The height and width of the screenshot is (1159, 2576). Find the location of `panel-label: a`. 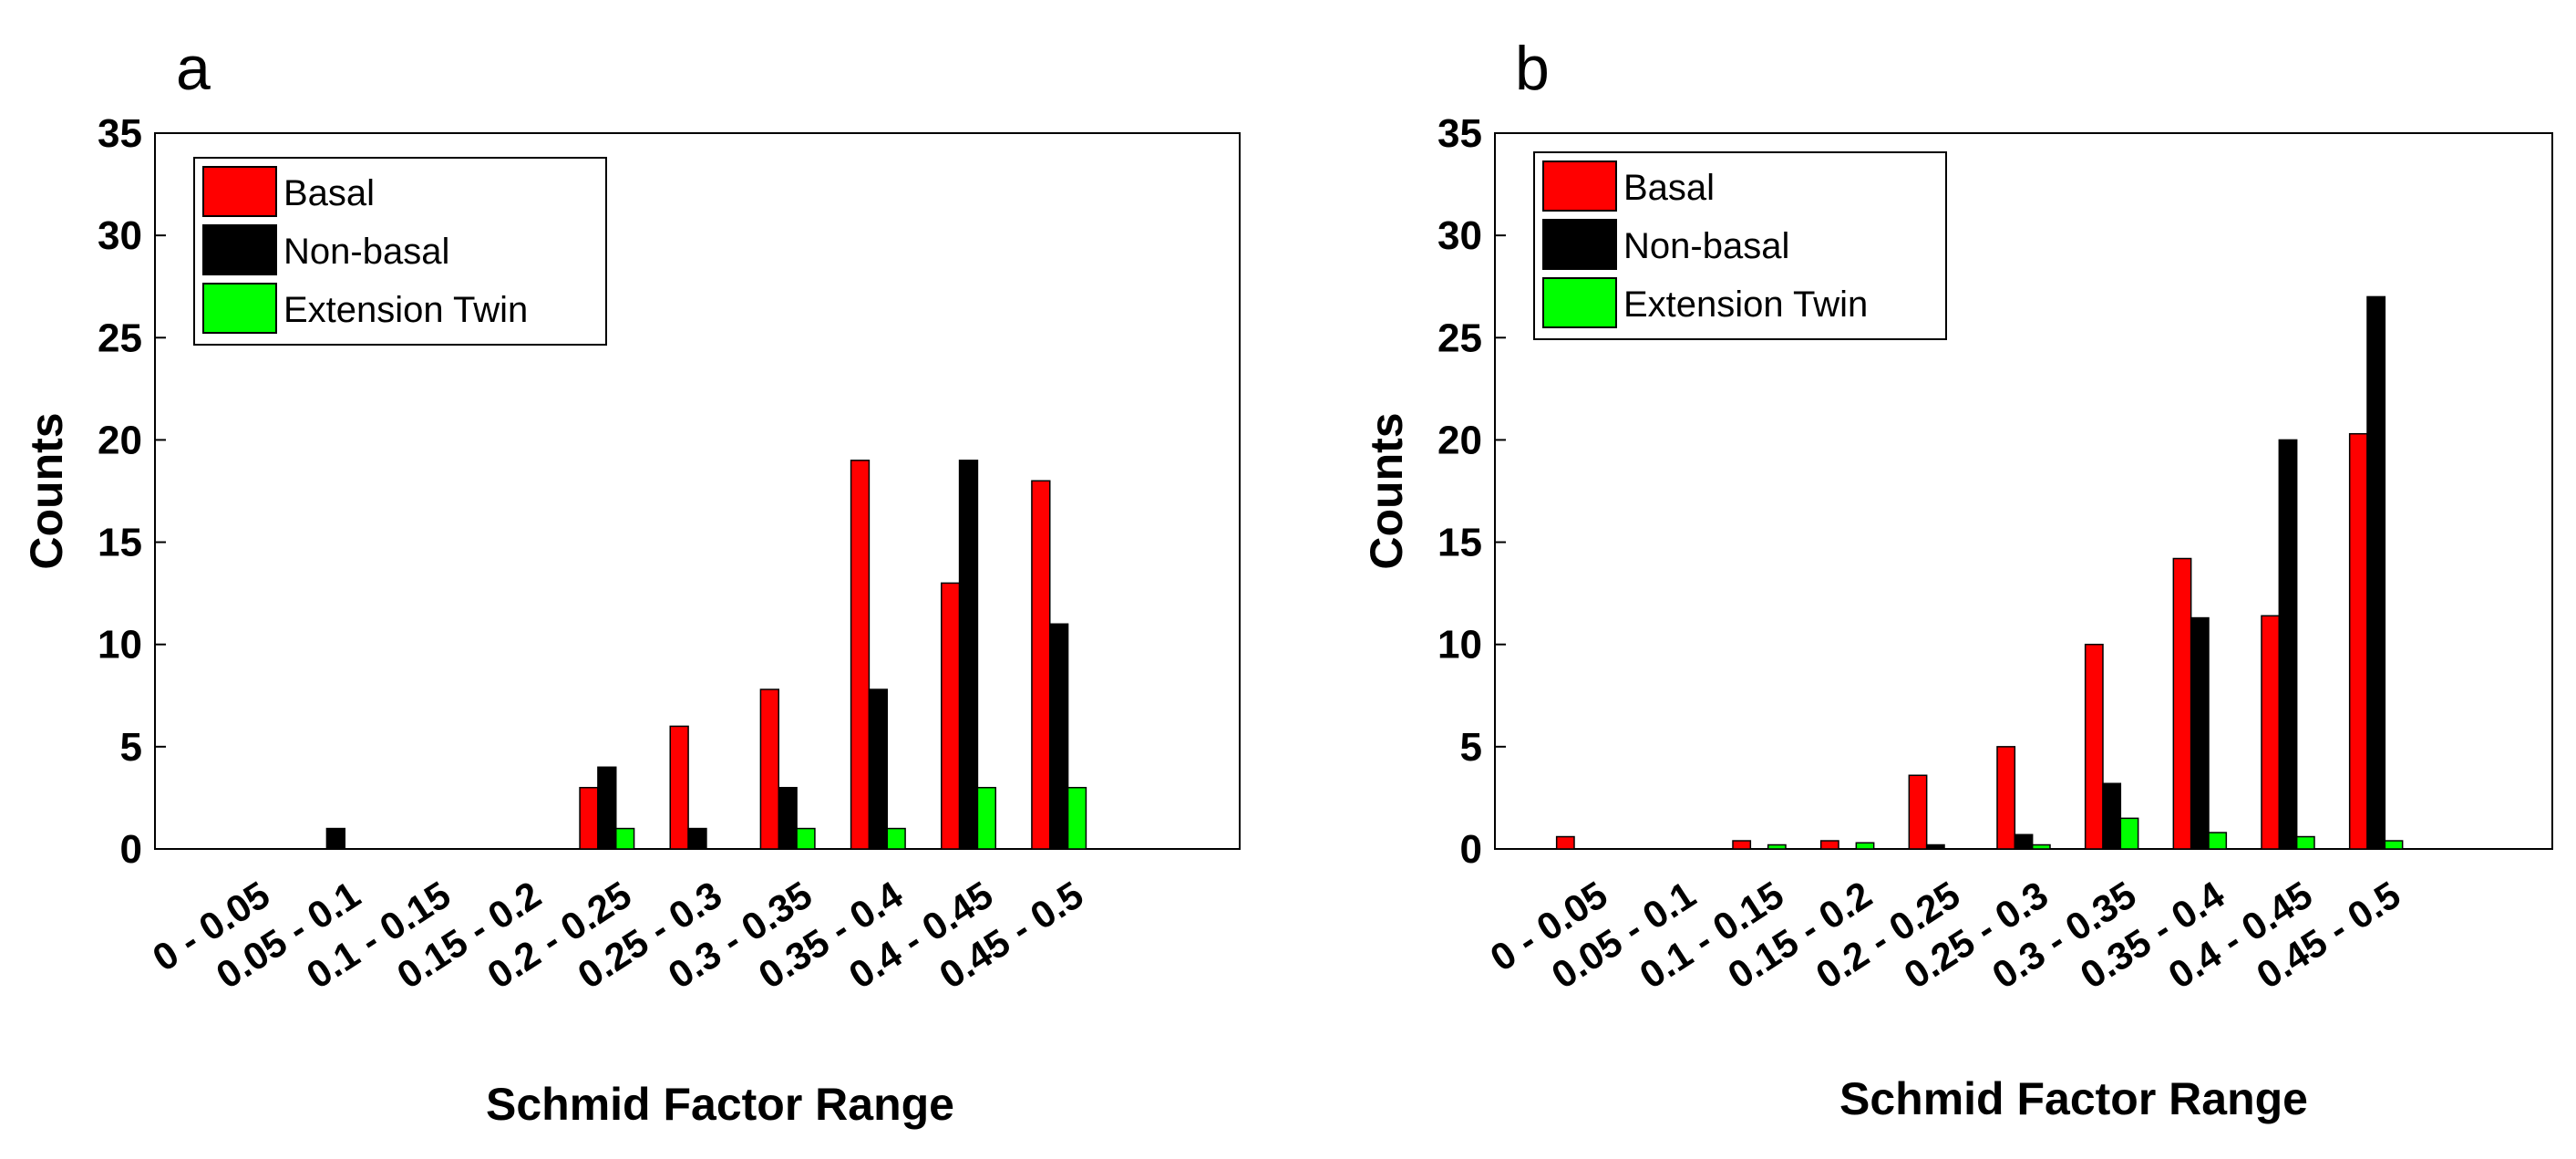

panel-label: a is located at coordinates (193, 68).